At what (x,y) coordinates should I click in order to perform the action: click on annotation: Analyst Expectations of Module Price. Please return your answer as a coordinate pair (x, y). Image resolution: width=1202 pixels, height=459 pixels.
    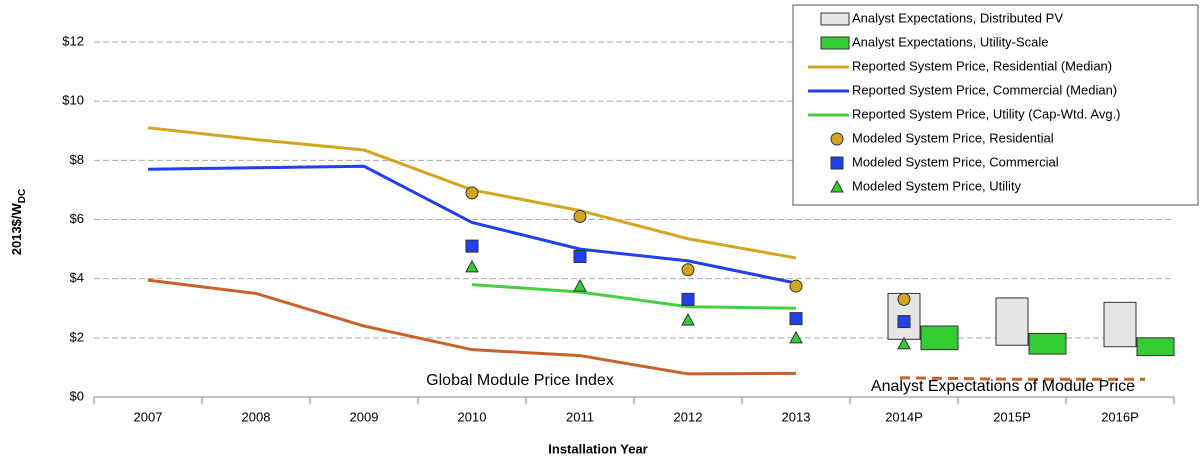
    Looking at the image, I should click on (1003, 386).